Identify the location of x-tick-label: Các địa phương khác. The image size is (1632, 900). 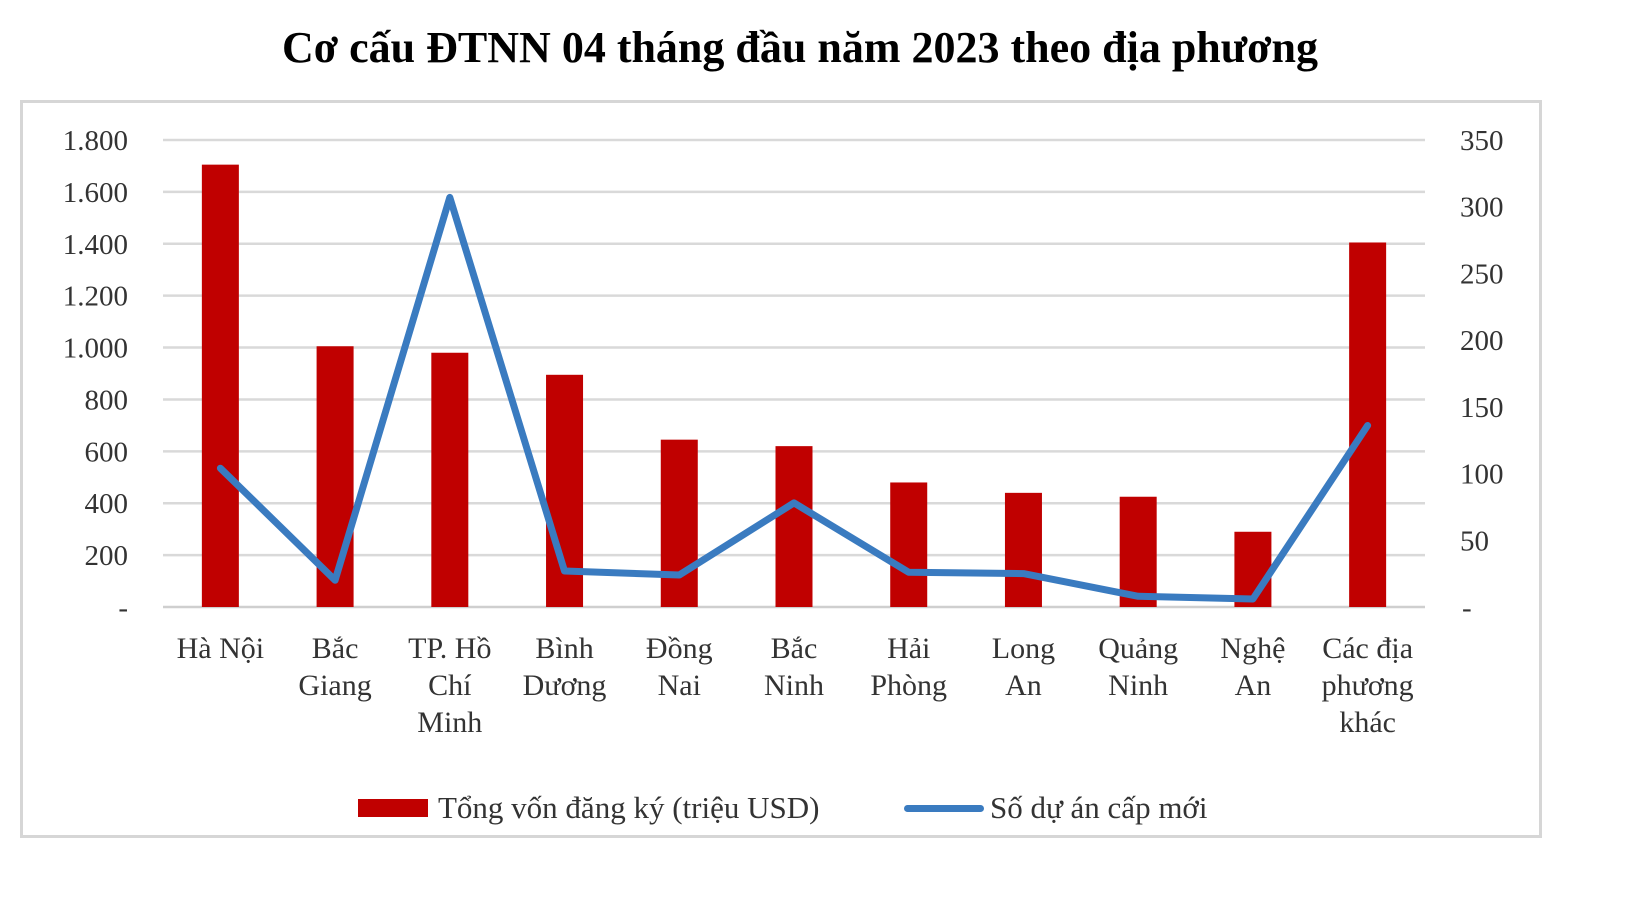
(1368, 685).